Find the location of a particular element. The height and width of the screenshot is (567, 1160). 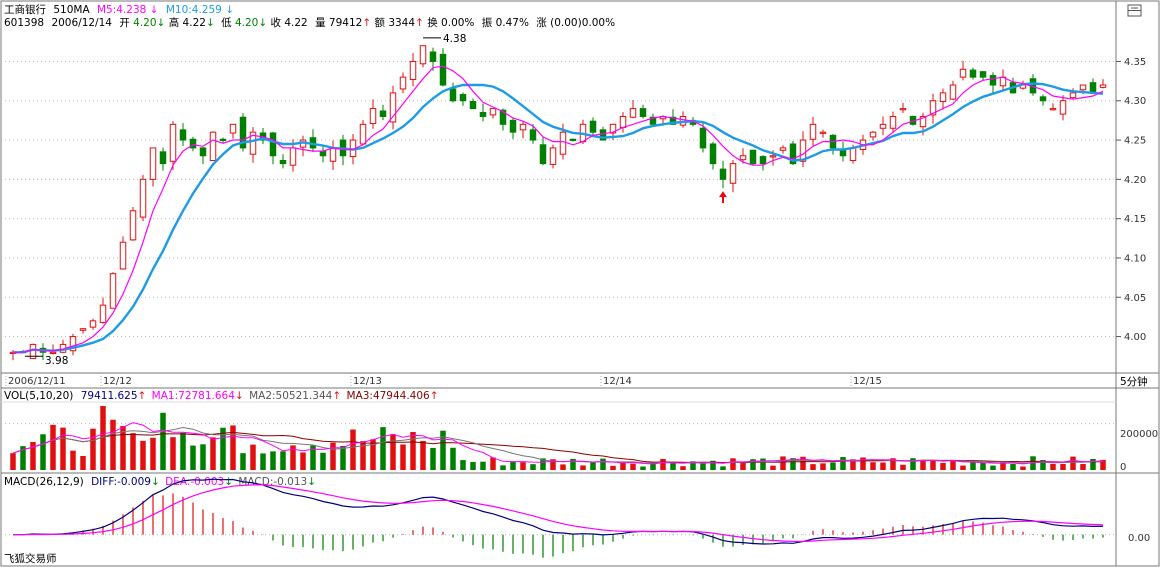

price-tick-label: 4.25 is located at coordinates (1135, 141).